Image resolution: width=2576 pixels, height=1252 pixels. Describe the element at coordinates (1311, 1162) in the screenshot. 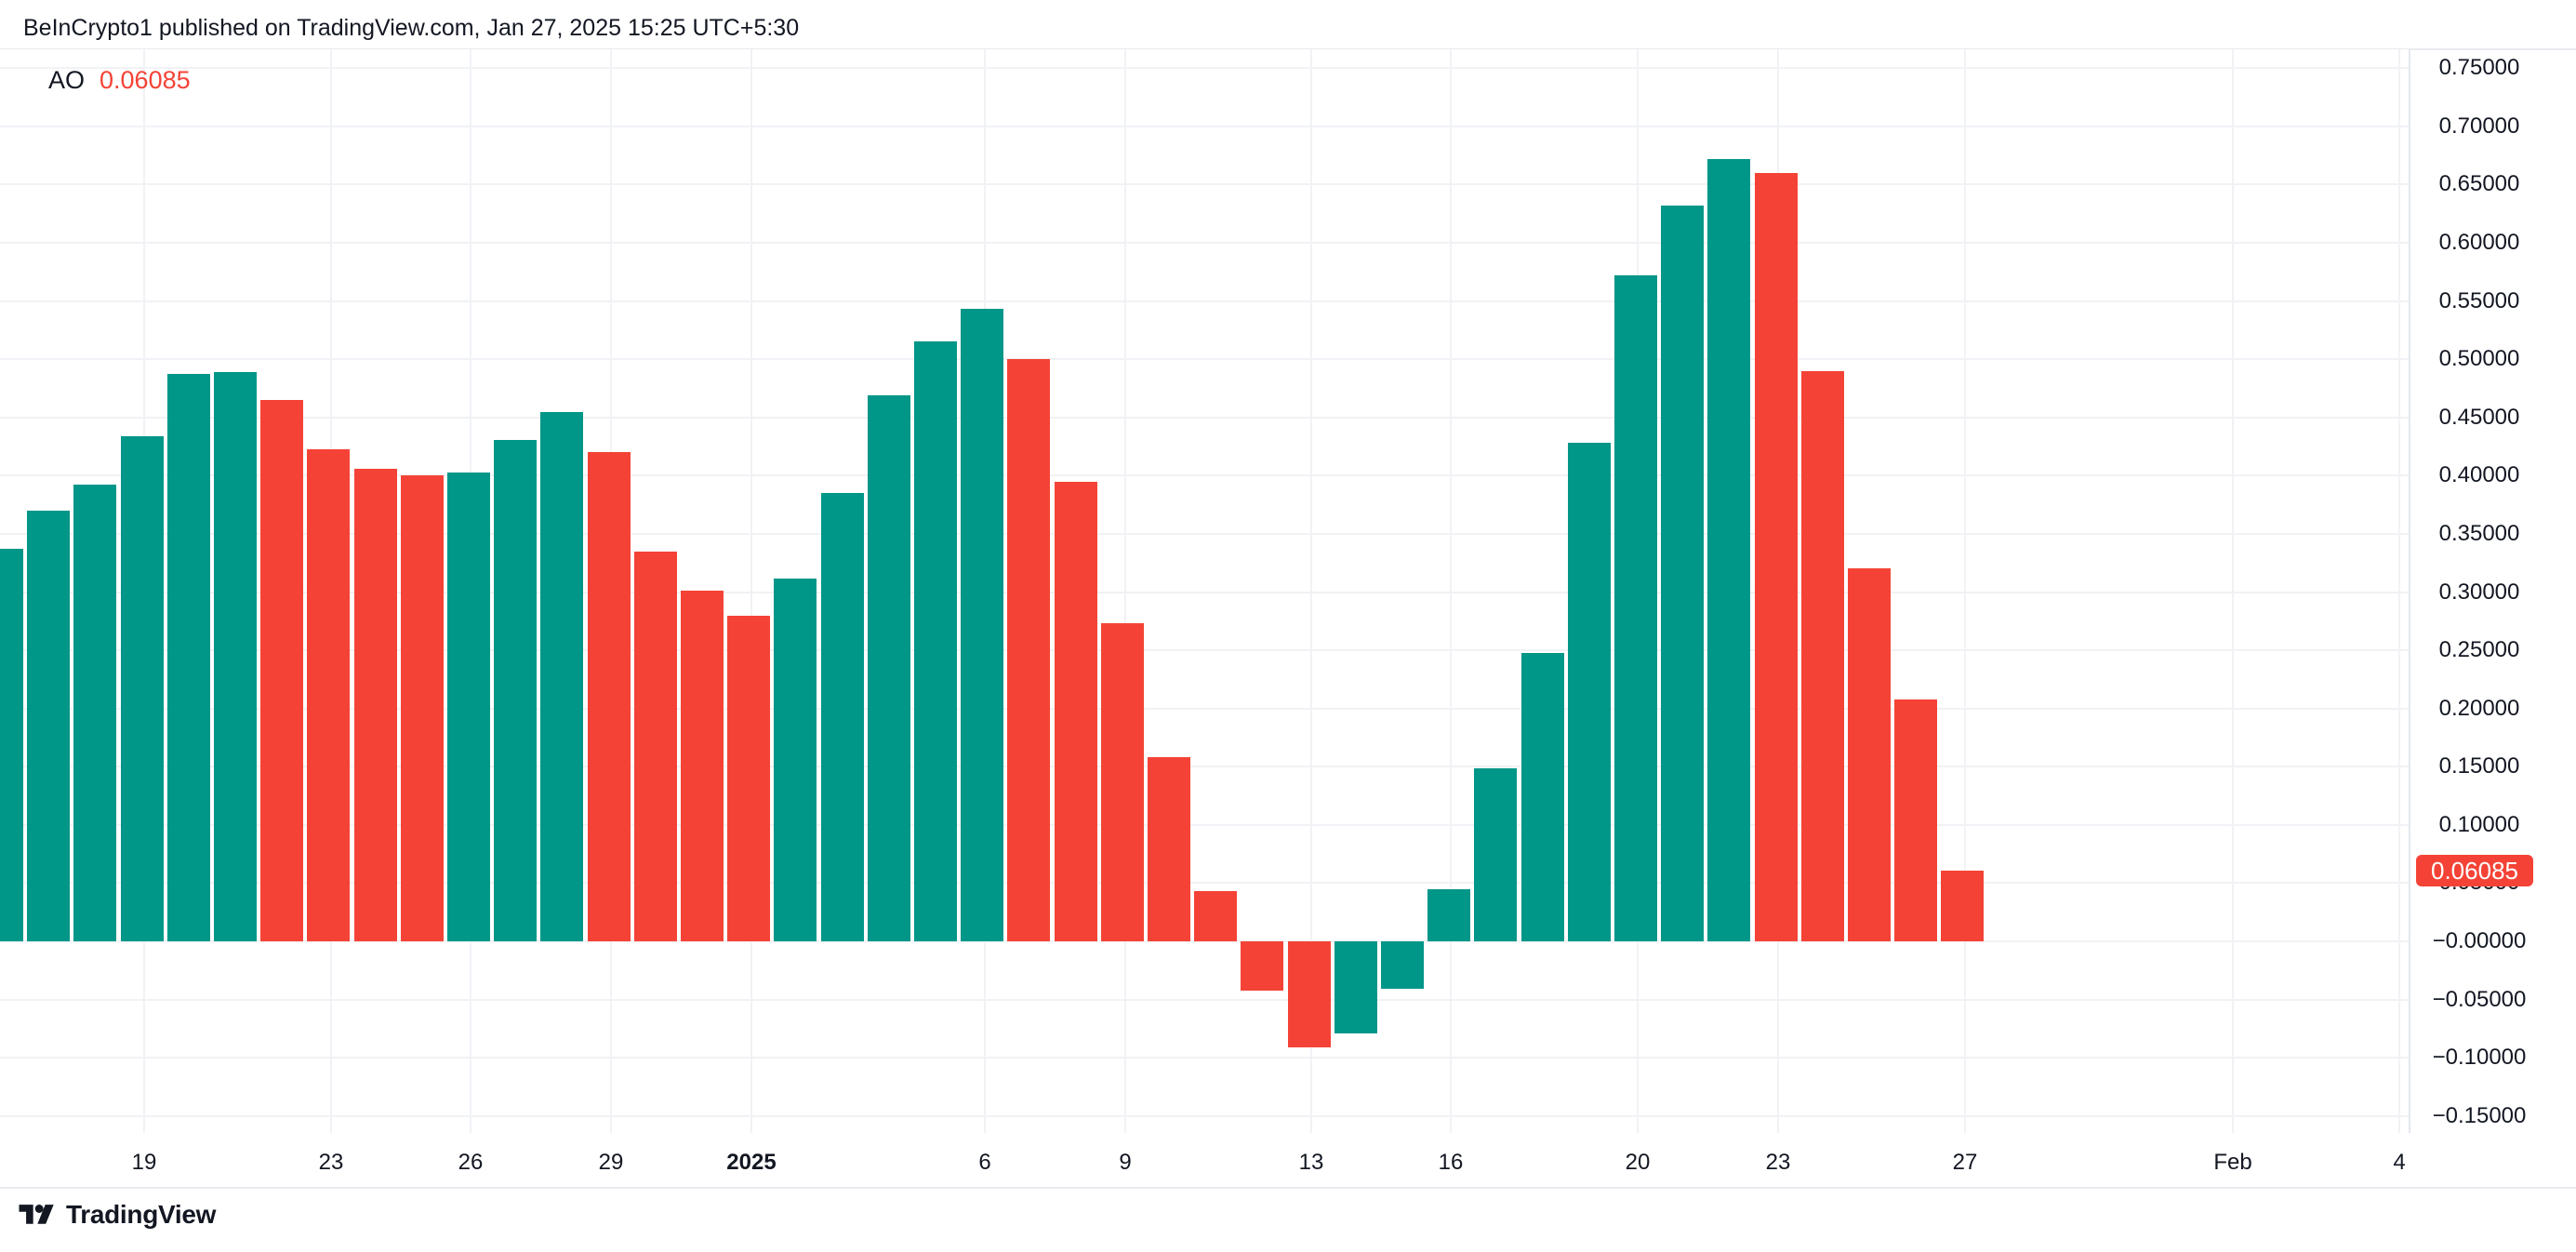

I see `time-tick-label: 13` at that location.